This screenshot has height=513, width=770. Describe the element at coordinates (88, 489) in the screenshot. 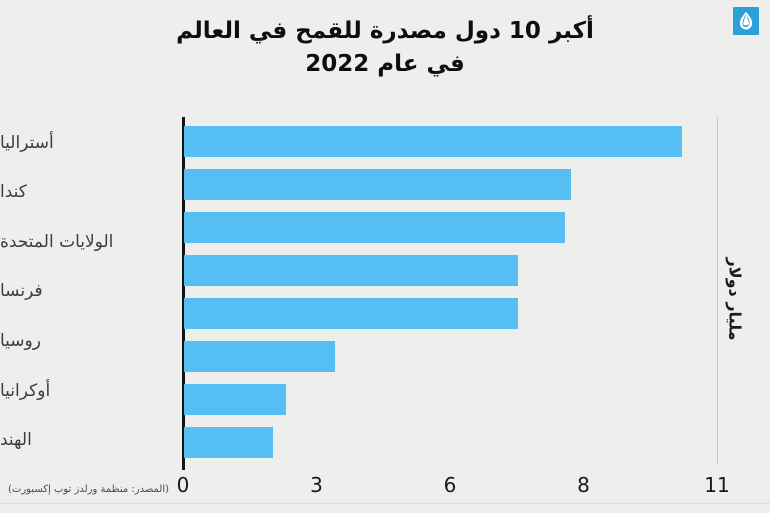

I see `source-note: (المصدر: منظمة ورلدز توب إكسبورت)` at that location.